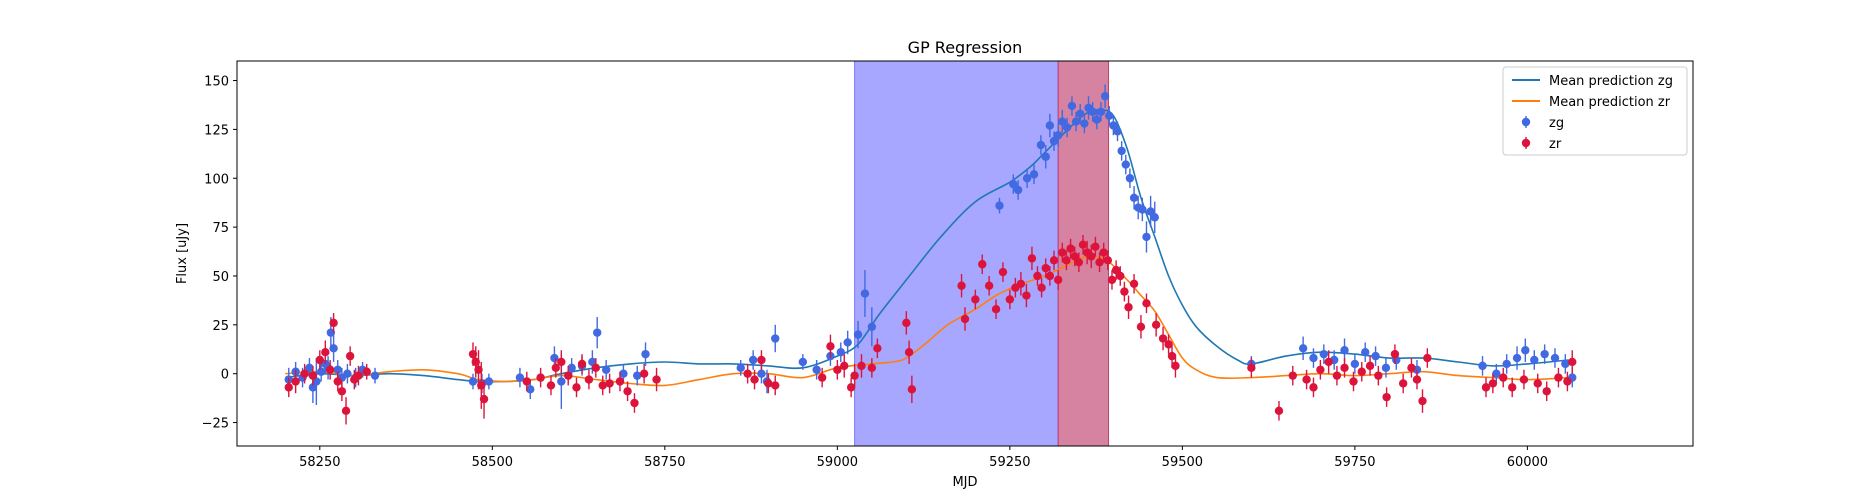  I want to click on legend-label: Mean prediction zg, so click(1611, 81).